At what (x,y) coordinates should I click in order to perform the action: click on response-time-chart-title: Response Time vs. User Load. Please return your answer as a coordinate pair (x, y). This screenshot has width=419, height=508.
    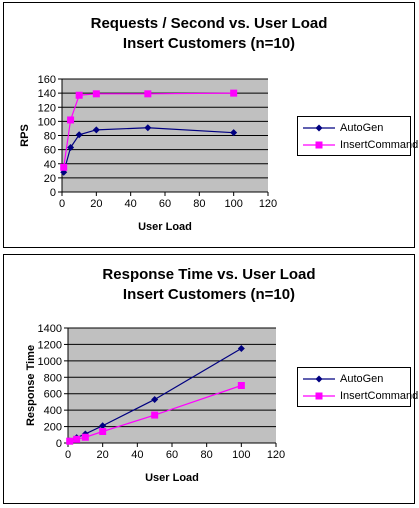
    Looking at the image, I should click on (209, 274).